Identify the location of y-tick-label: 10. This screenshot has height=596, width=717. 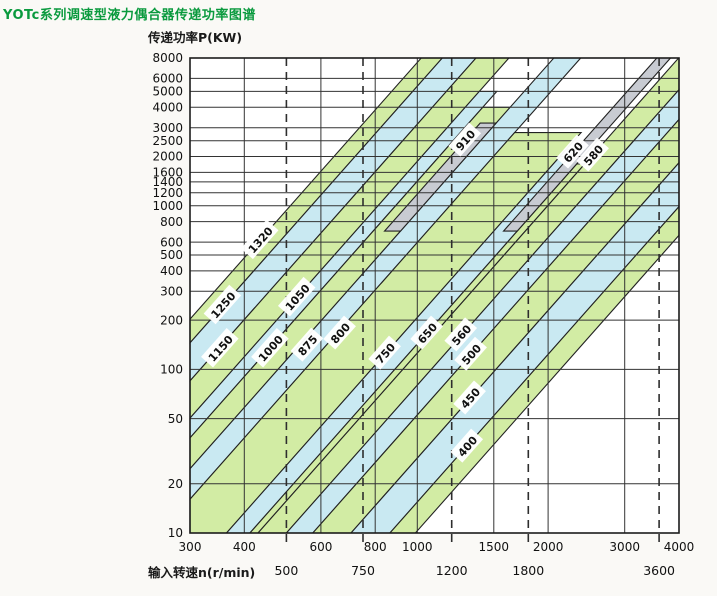
(175, 533).